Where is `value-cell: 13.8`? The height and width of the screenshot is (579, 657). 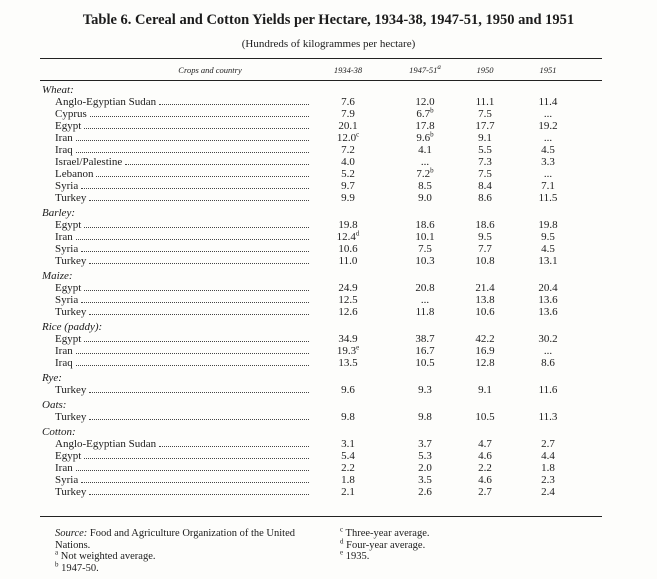
value-cell: 13.8 is located at coordinates (485, 300).